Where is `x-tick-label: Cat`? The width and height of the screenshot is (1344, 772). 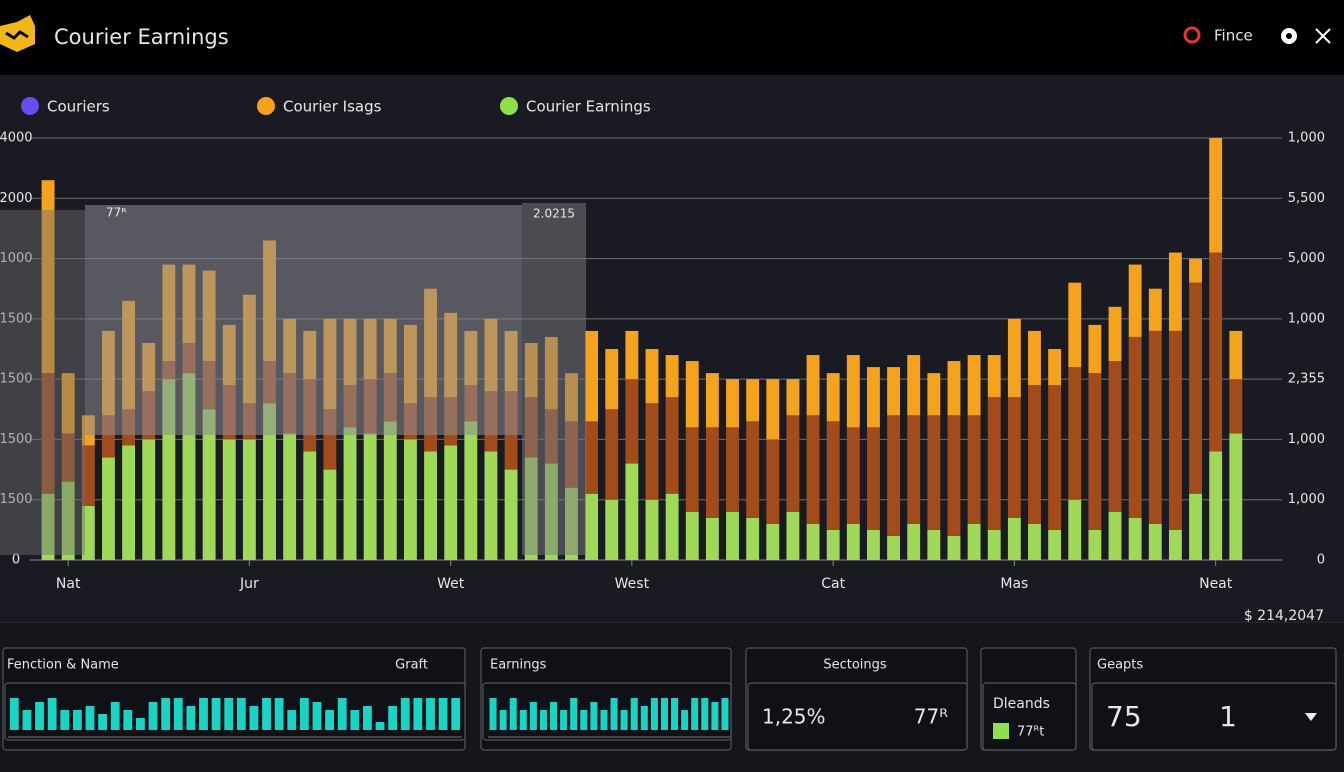
x-tick-label: Cat is located at coordinates (833, 584).